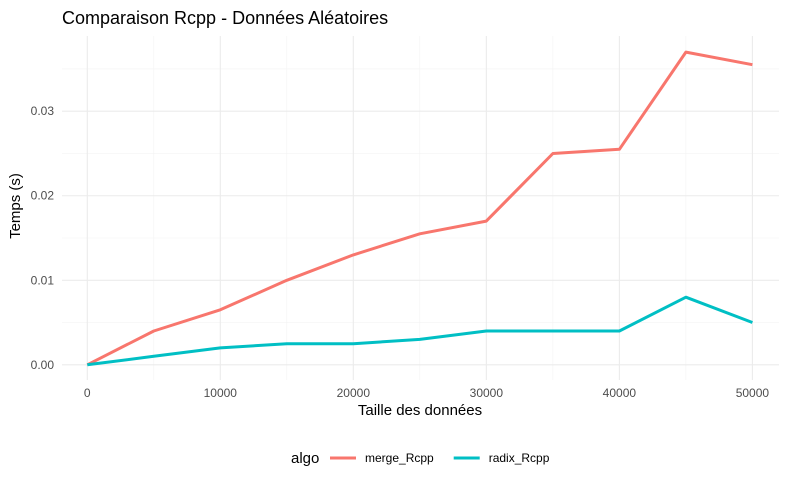 This screenshot has height=486, width=787. What do you see at coordinates (487, 393) in the screenshot?
I see `x-tick-label: 30000` at bounding box center [487, 393].